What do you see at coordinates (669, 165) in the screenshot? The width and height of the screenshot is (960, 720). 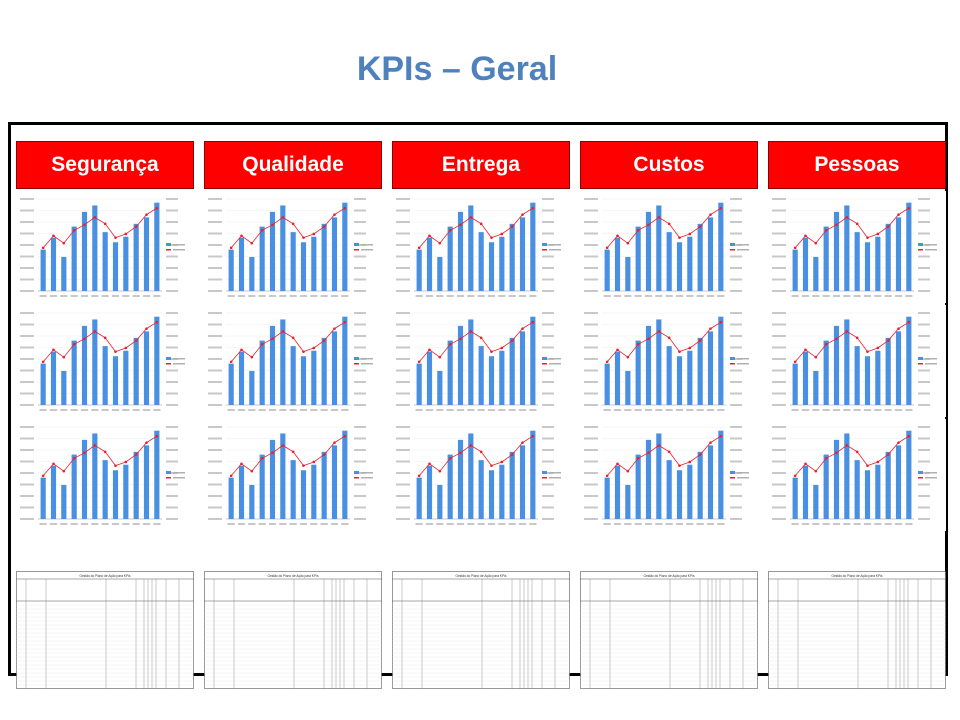 I see `category-header: Custos` at bounding box center [669, 165].